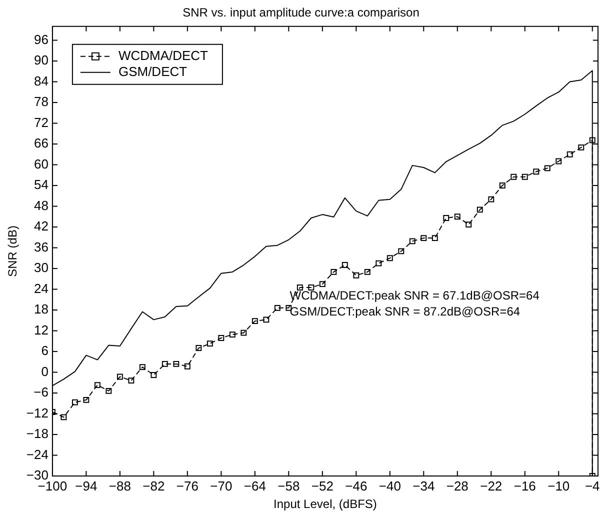 The height and width of the screenshot is (512, 610). What do you see at coordinates (37, 475) in the screenshot?
I see `y-tick-label: −30` at bounding box center [37, 475].